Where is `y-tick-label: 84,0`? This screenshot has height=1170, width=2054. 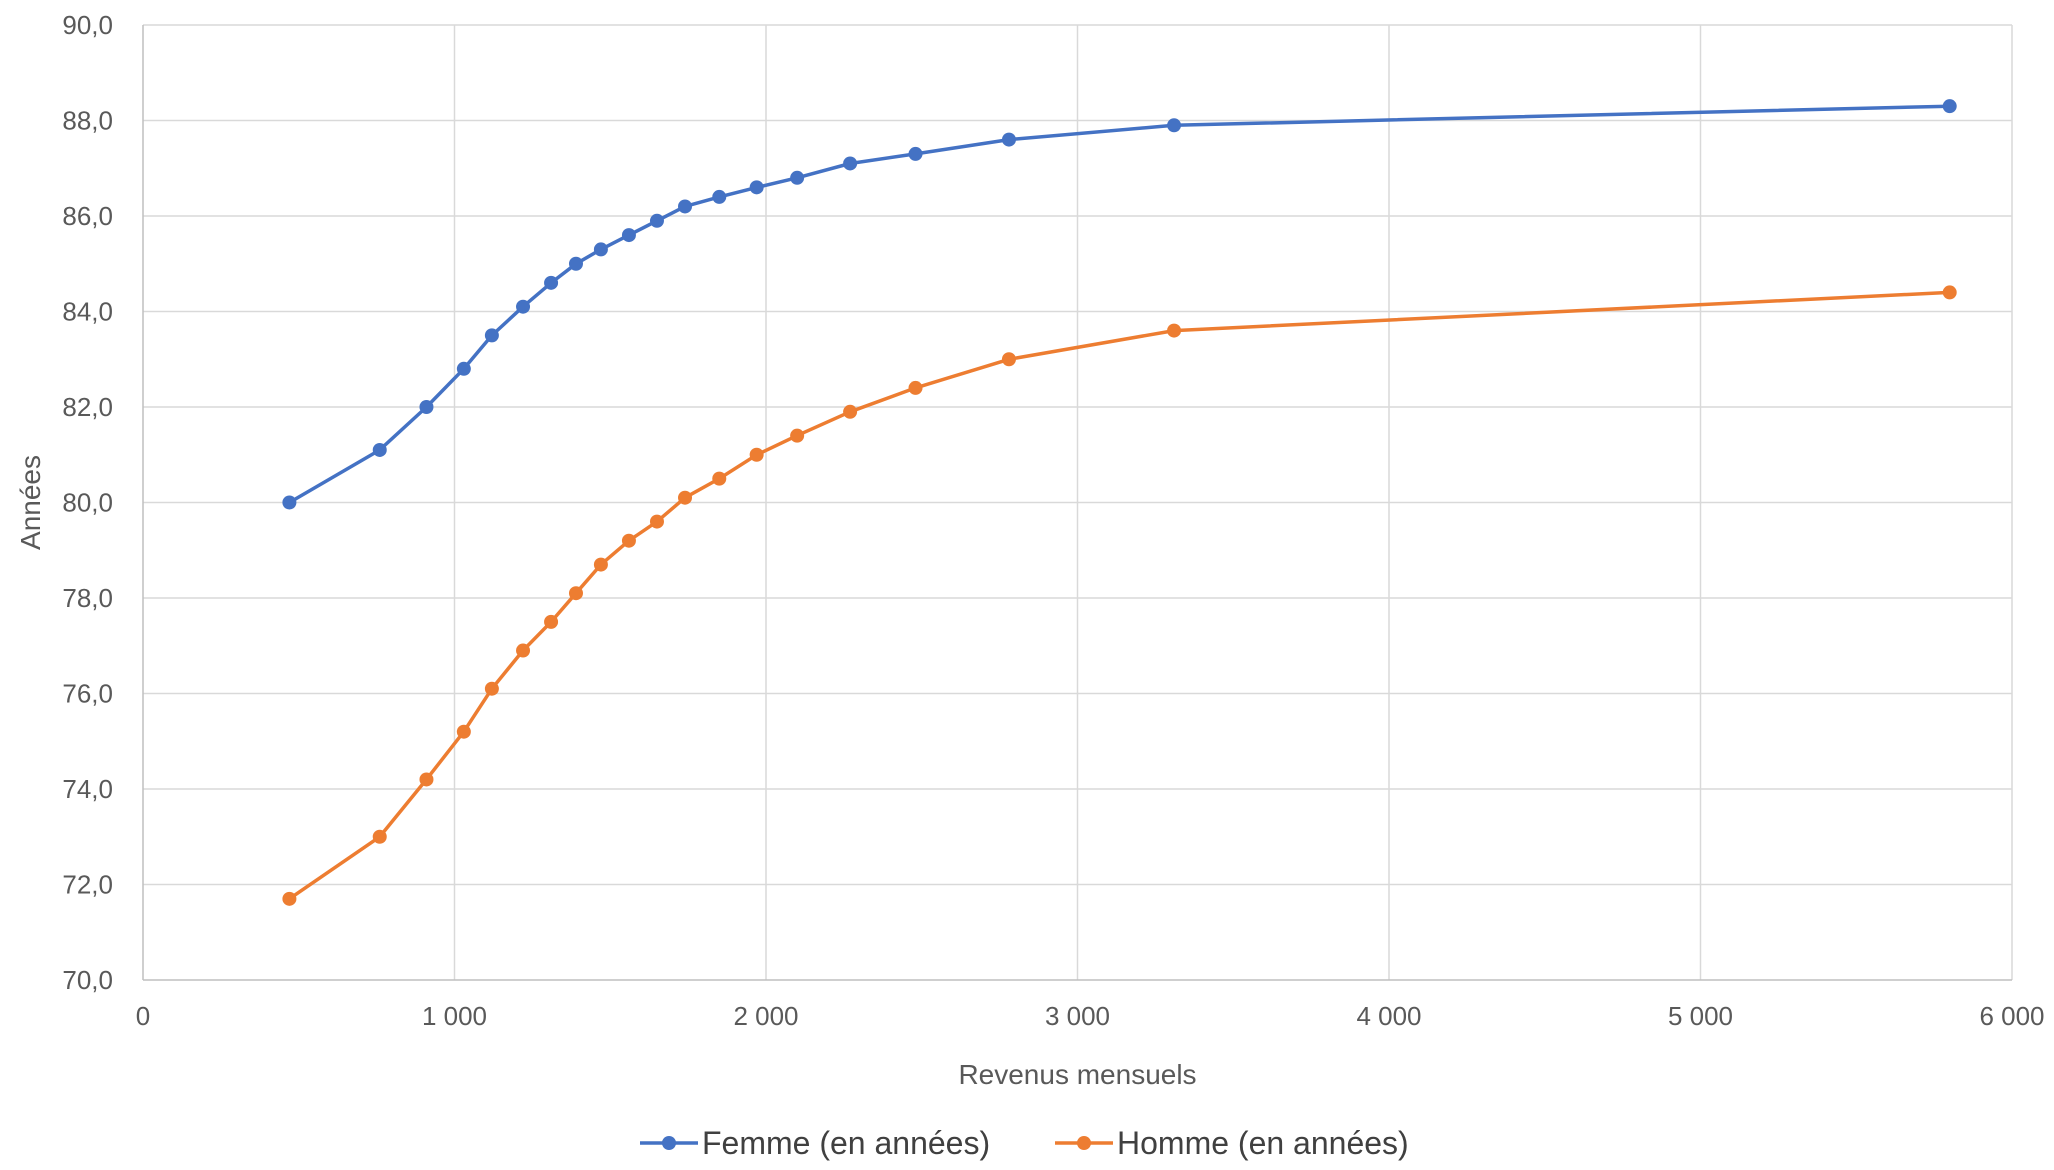
y-tick-label: 84,0 is located at coordinates (87, 312).